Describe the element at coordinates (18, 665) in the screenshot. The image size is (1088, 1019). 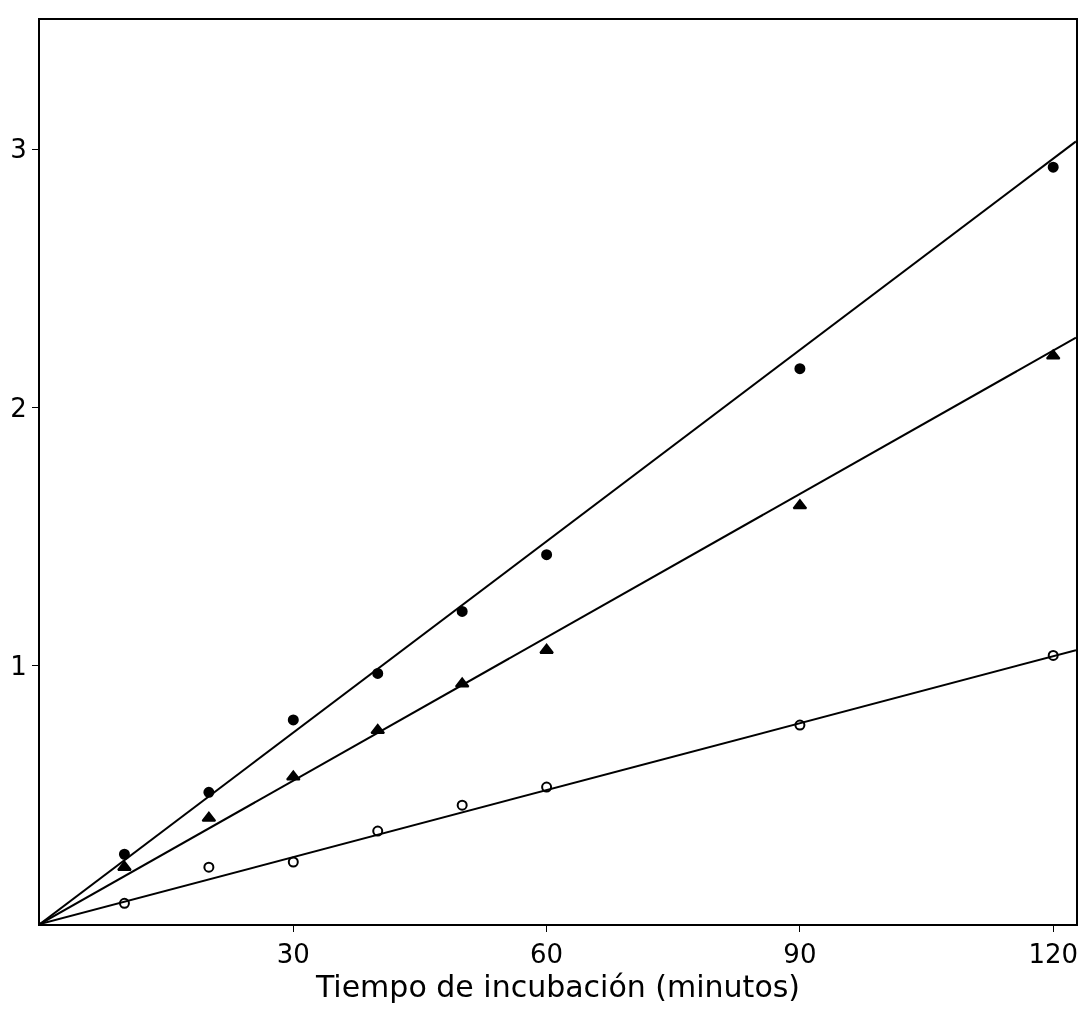
I see `y-tick-label: 1` at that location.